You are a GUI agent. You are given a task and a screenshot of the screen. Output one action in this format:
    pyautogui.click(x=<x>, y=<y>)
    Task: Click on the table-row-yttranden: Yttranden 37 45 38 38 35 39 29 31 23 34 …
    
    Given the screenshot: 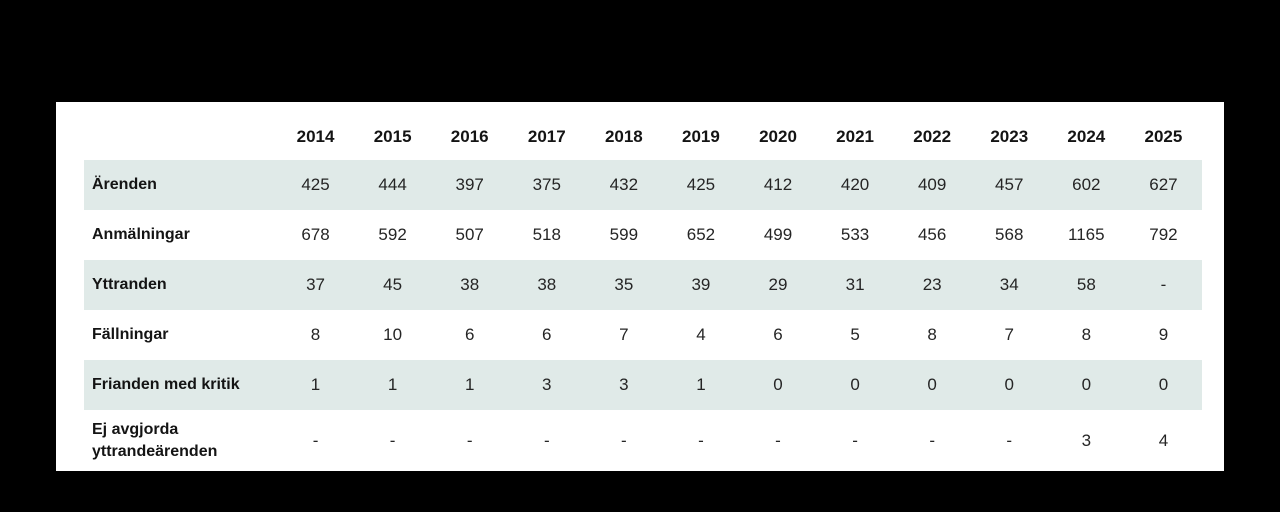 What is the action you would take?
    pyautogui.click(x=643, y=285)
    